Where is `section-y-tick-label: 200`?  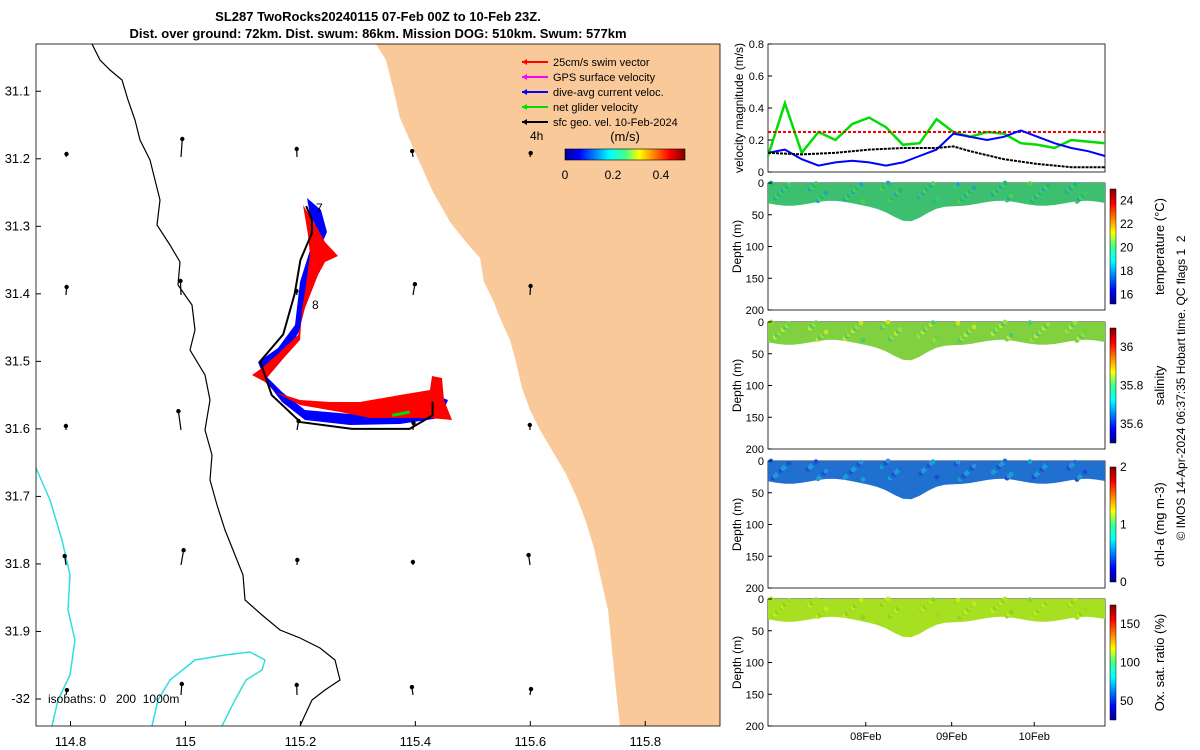
section-y-tick-label: 200 is located at coordinates (755, 311).